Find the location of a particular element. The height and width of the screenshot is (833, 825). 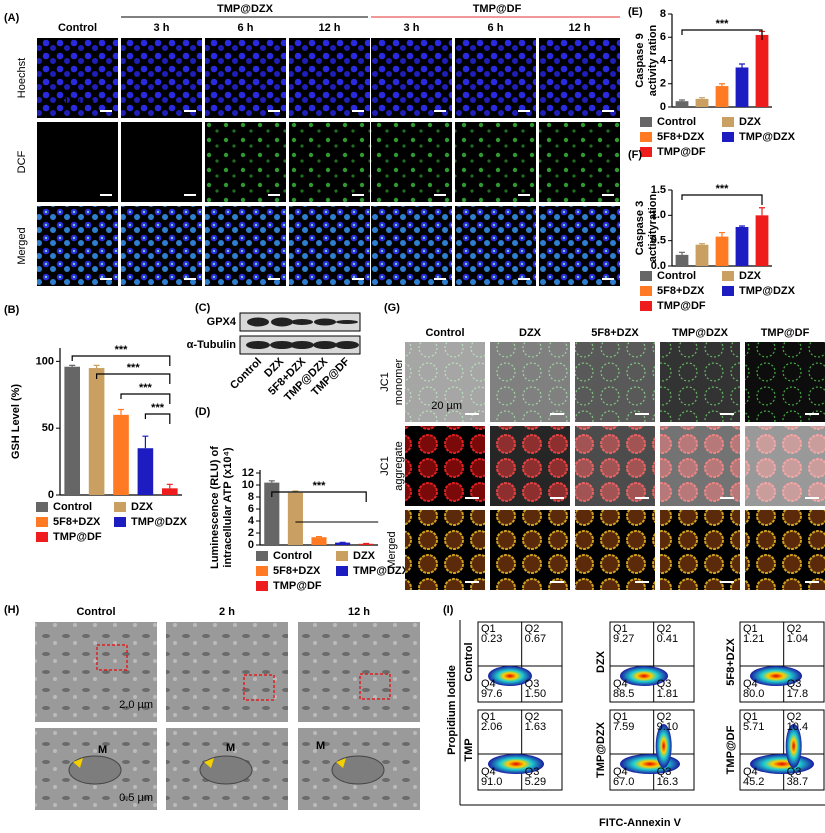

row-label: DCF is located at coordinates (22, 161).